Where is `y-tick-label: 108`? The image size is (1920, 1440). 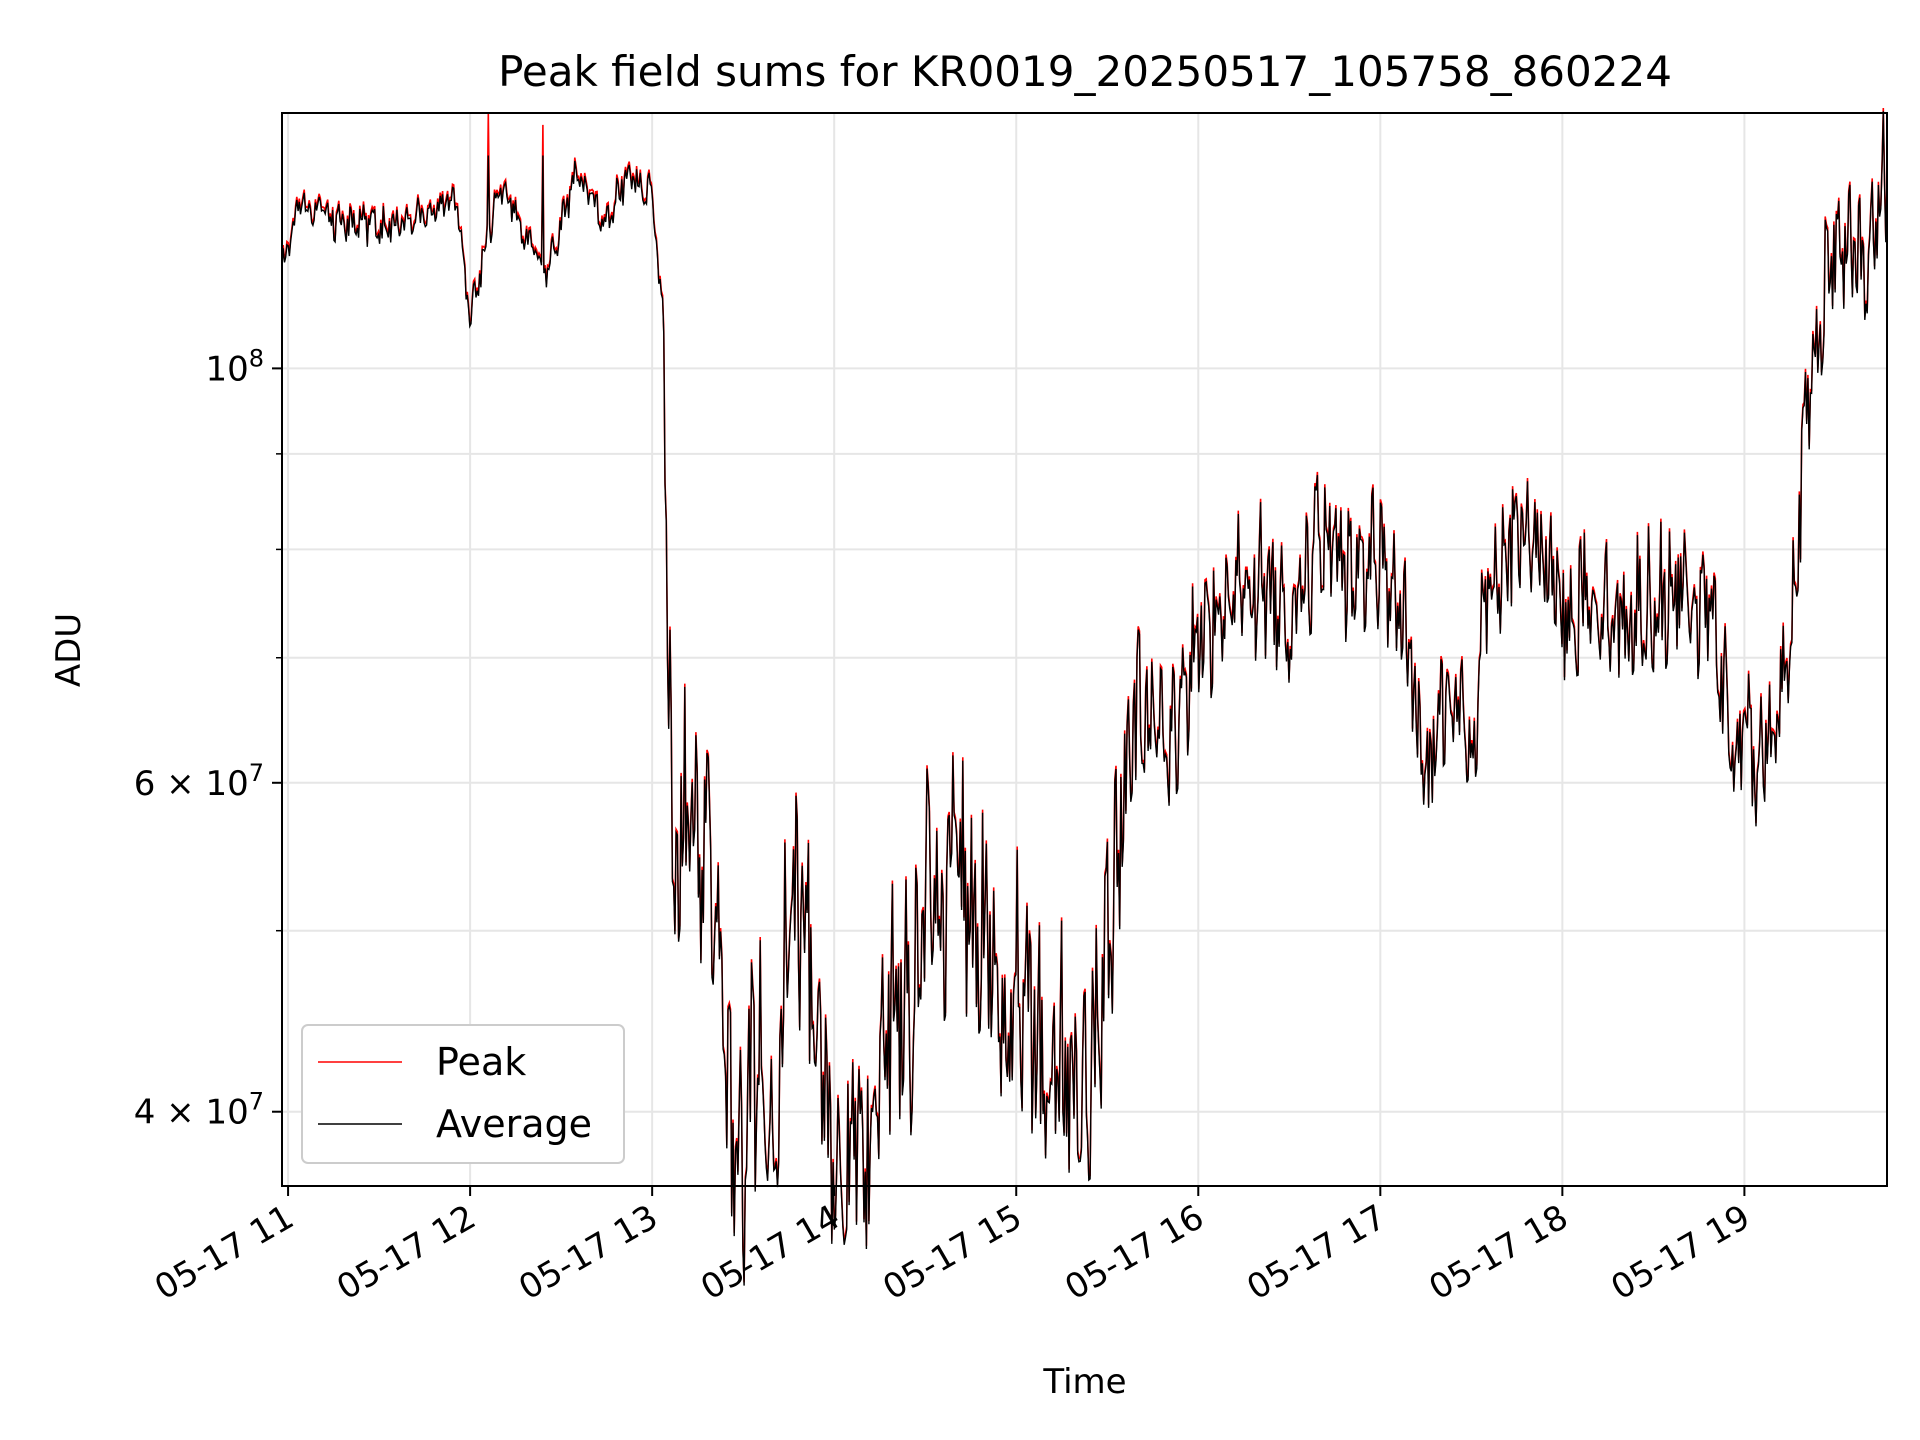 y-tick-label: 108 is located at coordinates (234, 366).